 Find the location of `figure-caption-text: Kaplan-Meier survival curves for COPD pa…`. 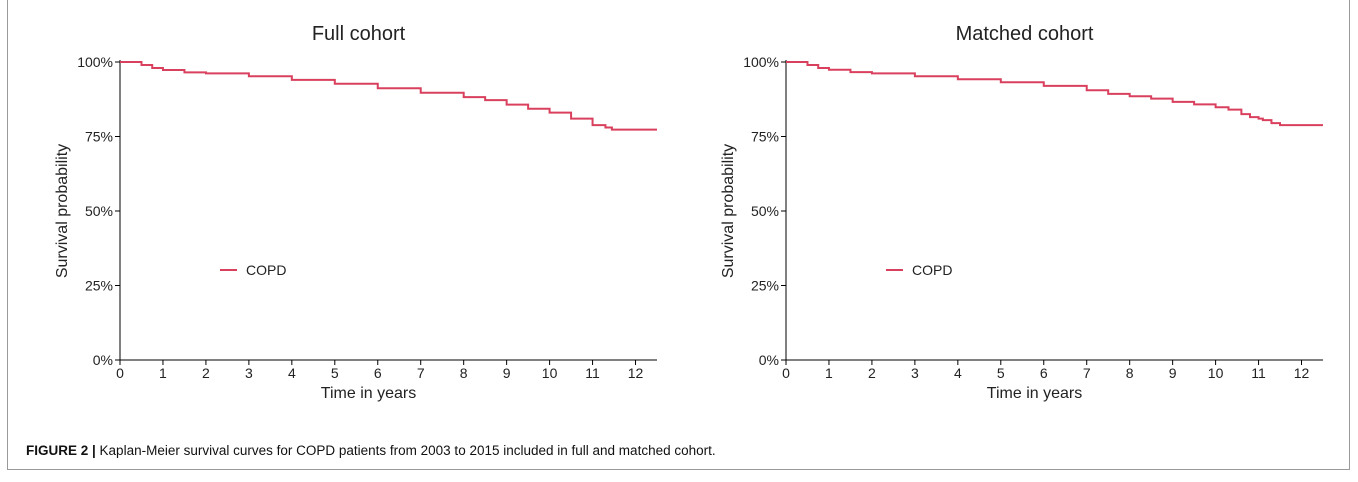

figure-caption-text: Kaplan-Meier survival curves for COPD pa… is located at coordinates (405, 450).